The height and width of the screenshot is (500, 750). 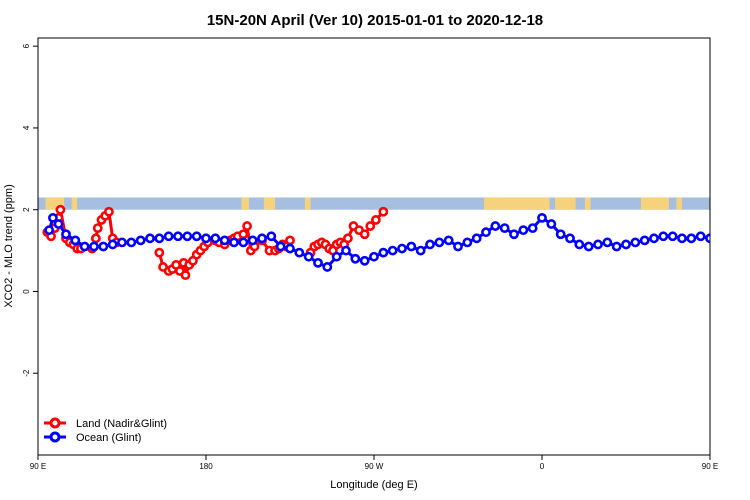 What do you see at coordinates (374, 466) in the screenshot?
I see `x-tick-label: 90 W` at bounding box center [374, 466].